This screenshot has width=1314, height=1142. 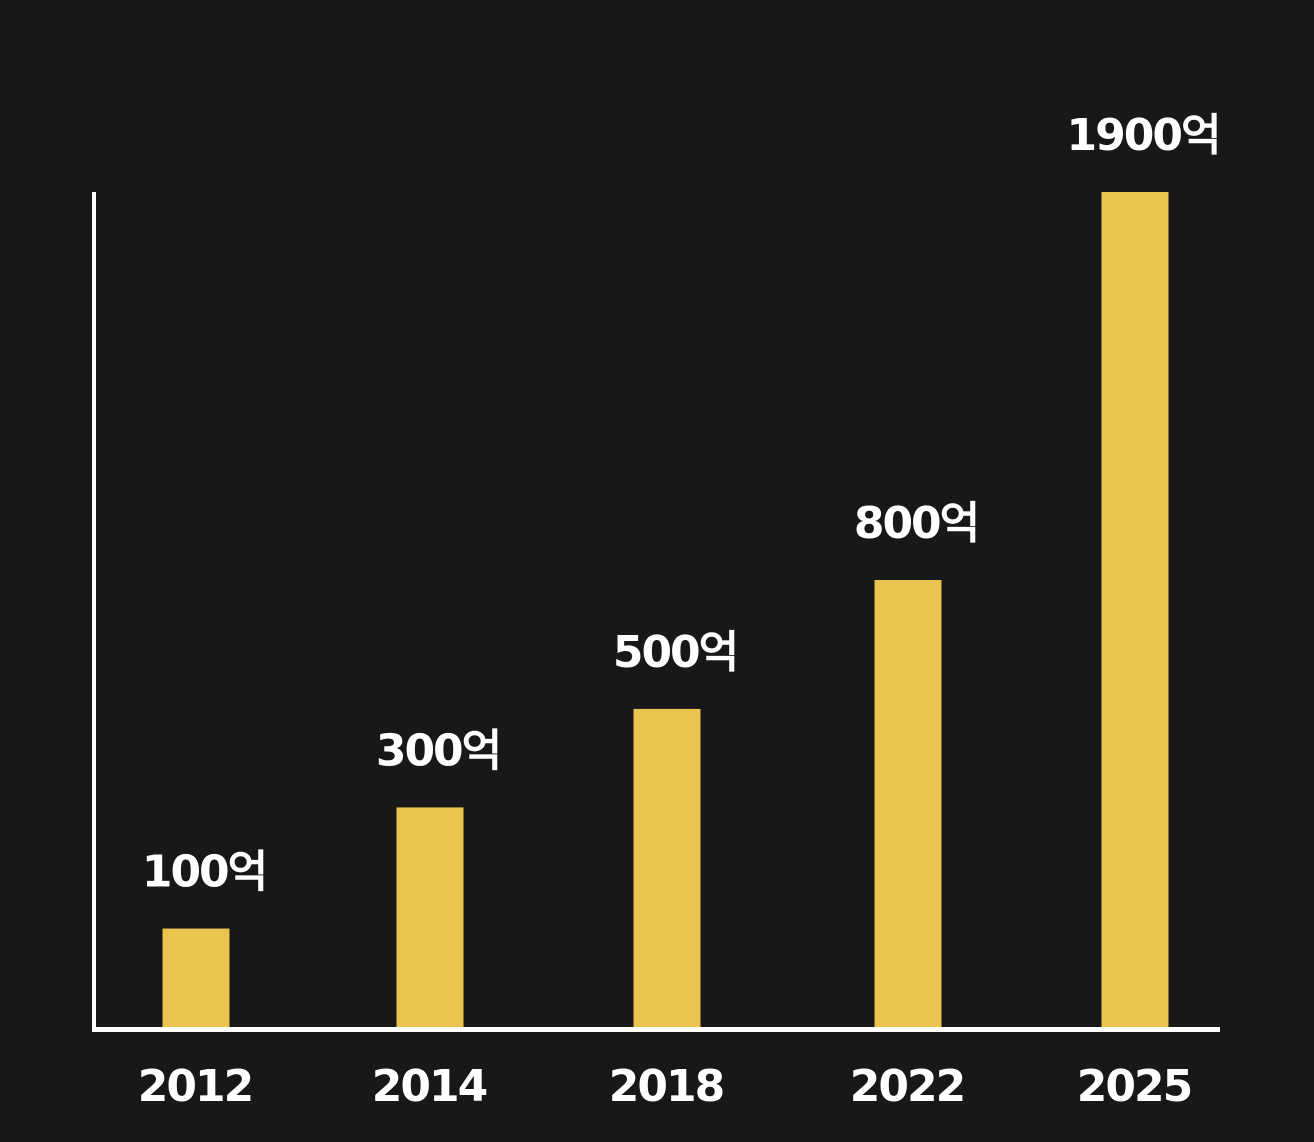 What do you see at coordinates (667, 868) in the screenshot?
I see `bar-2018` at bounding box center [667, 868].